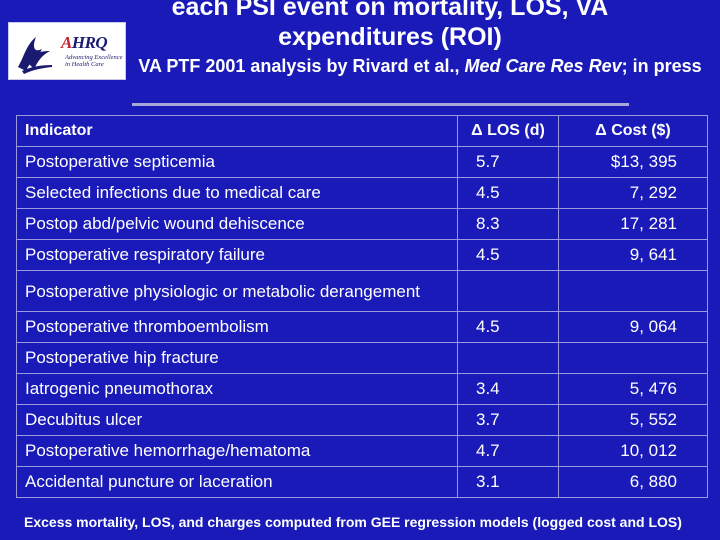 This screenshot has width=720, height=540. What do you see at coordinates (508, 389) in the screenshot?
I see `cell-los: 3.4` at bounding box center [508, 389].